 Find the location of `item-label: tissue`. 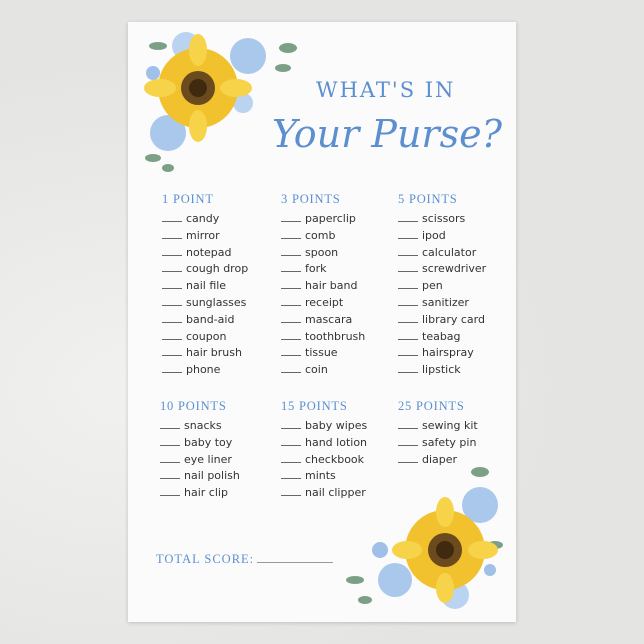

item-label: tissue is located at coordinates (321, 353).